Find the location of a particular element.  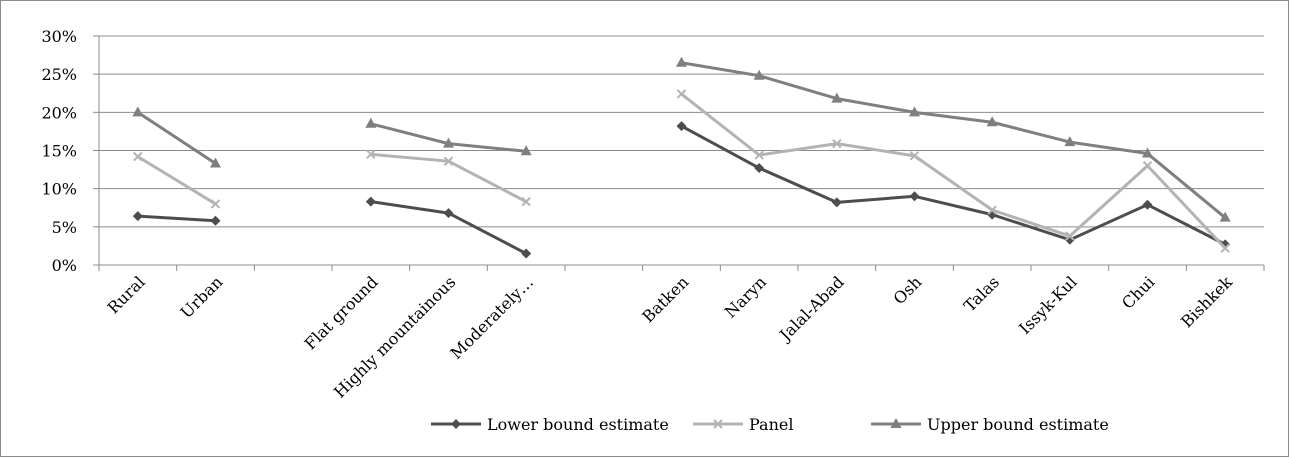

x-tick-label: Batken is located at coordinates (665, 299).